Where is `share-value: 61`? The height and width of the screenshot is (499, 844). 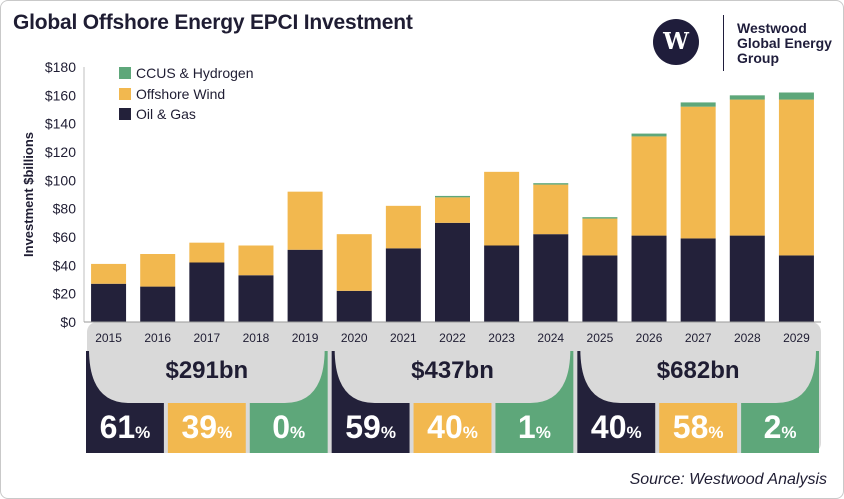 share-value: 61 is located at coordinates (118, 427).